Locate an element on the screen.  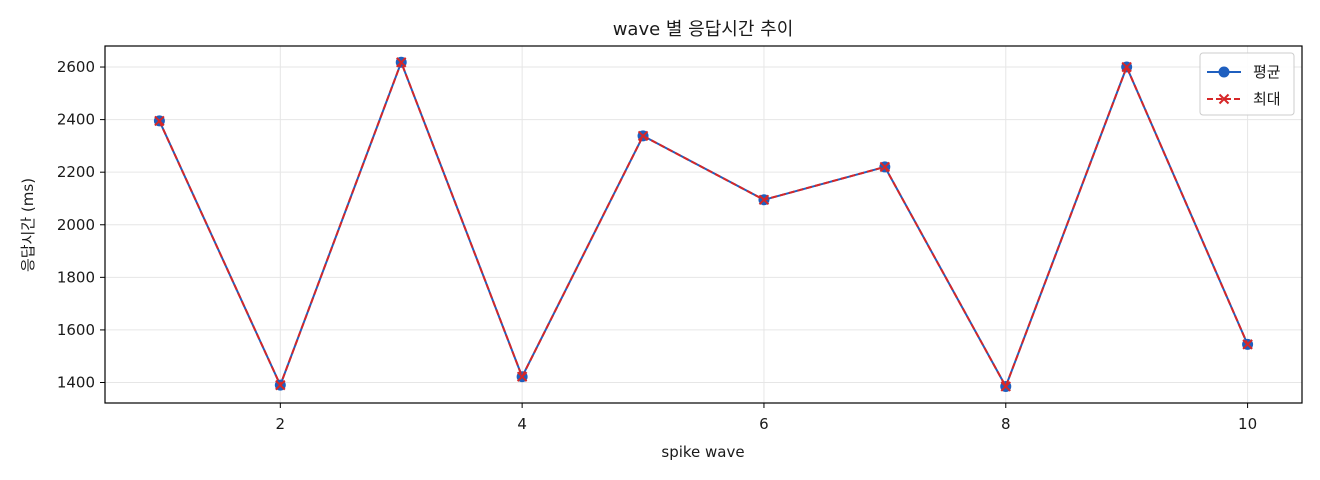
x-tick-label: 2 is located at coordinates (281, 424).